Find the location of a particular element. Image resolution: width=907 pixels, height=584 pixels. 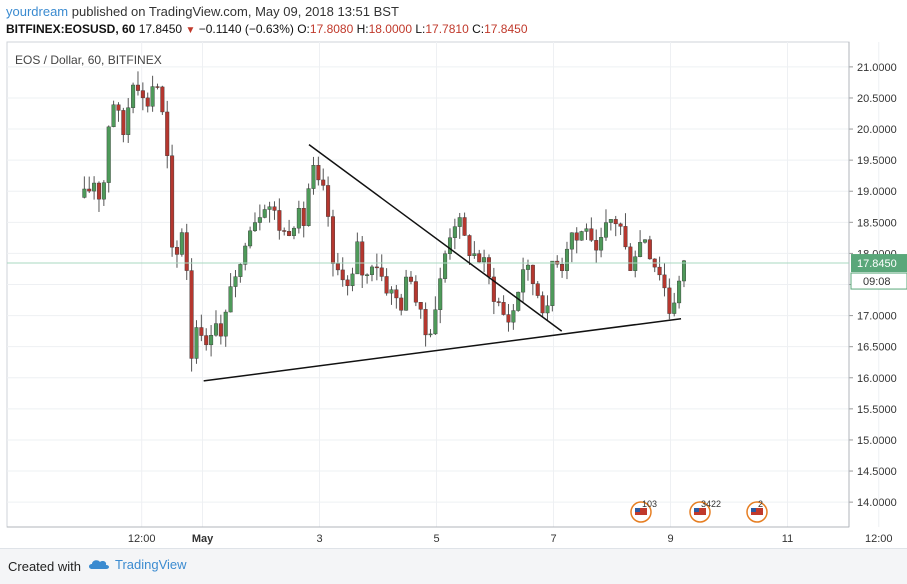

event-count: 2 is located at coordinates (760, 504).